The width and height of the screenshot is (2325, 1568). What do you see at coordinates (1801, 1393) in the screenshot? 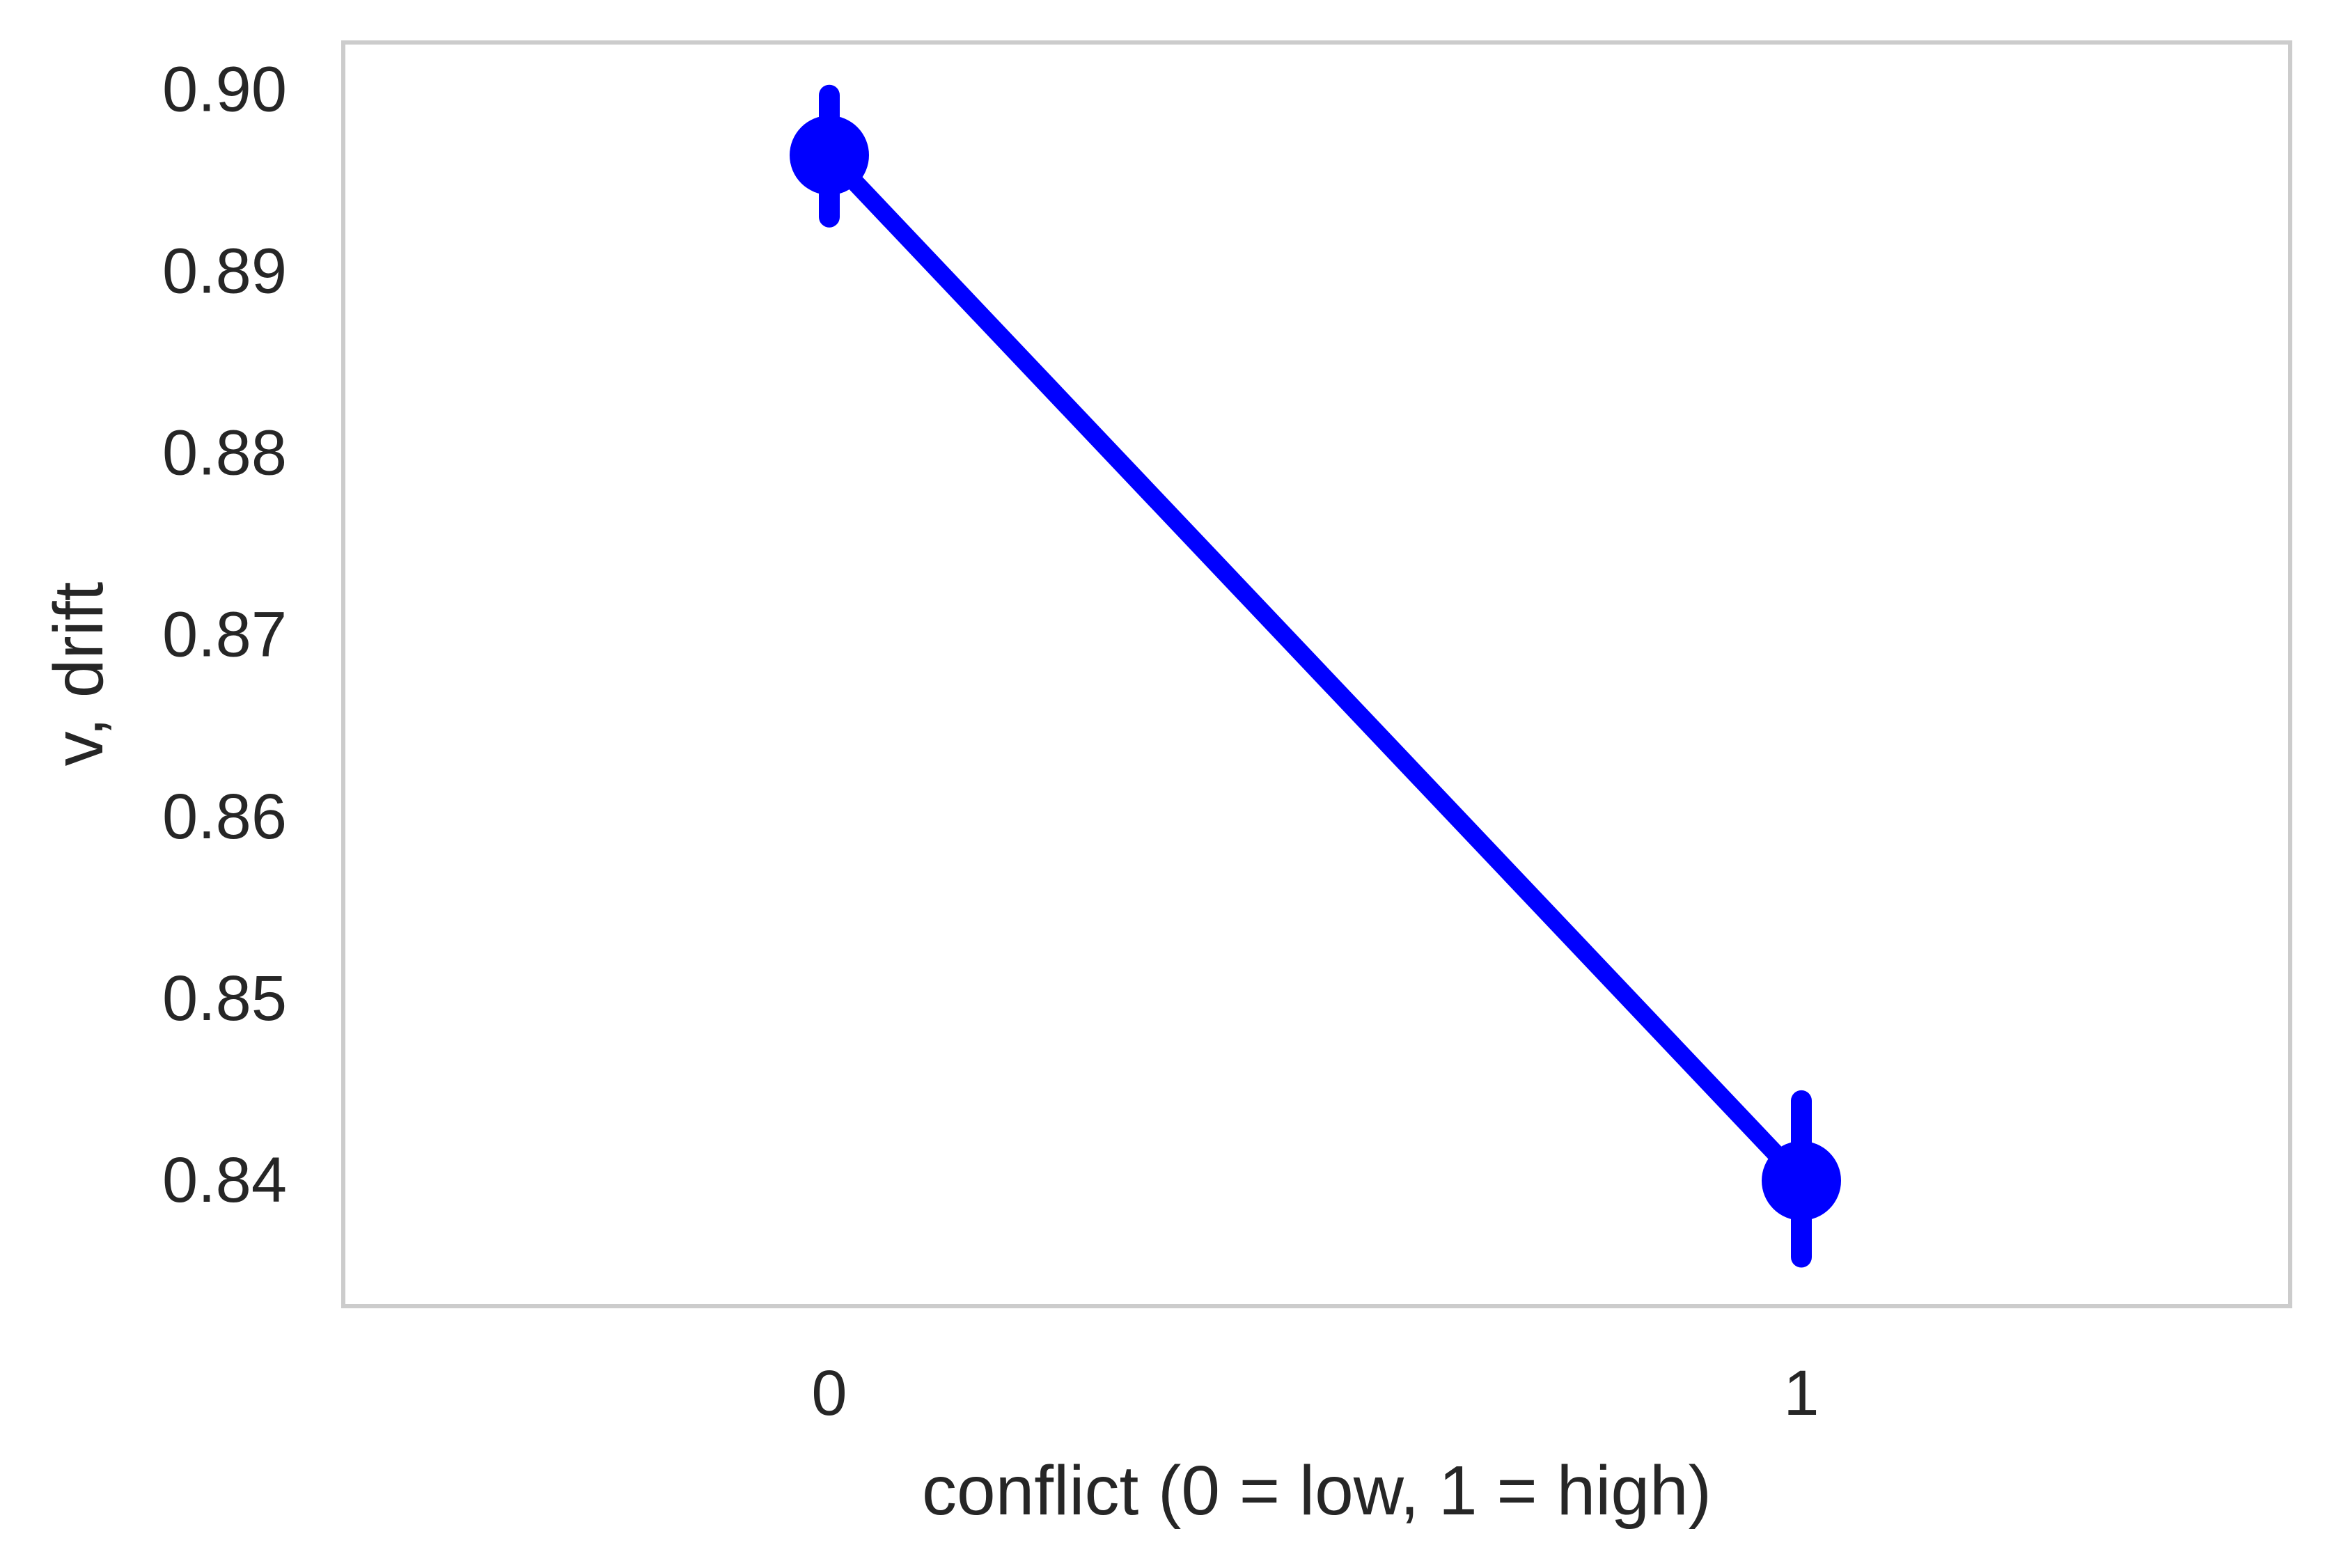
I see `x-tick-label: 1` at bounding box center [1801, 1393].